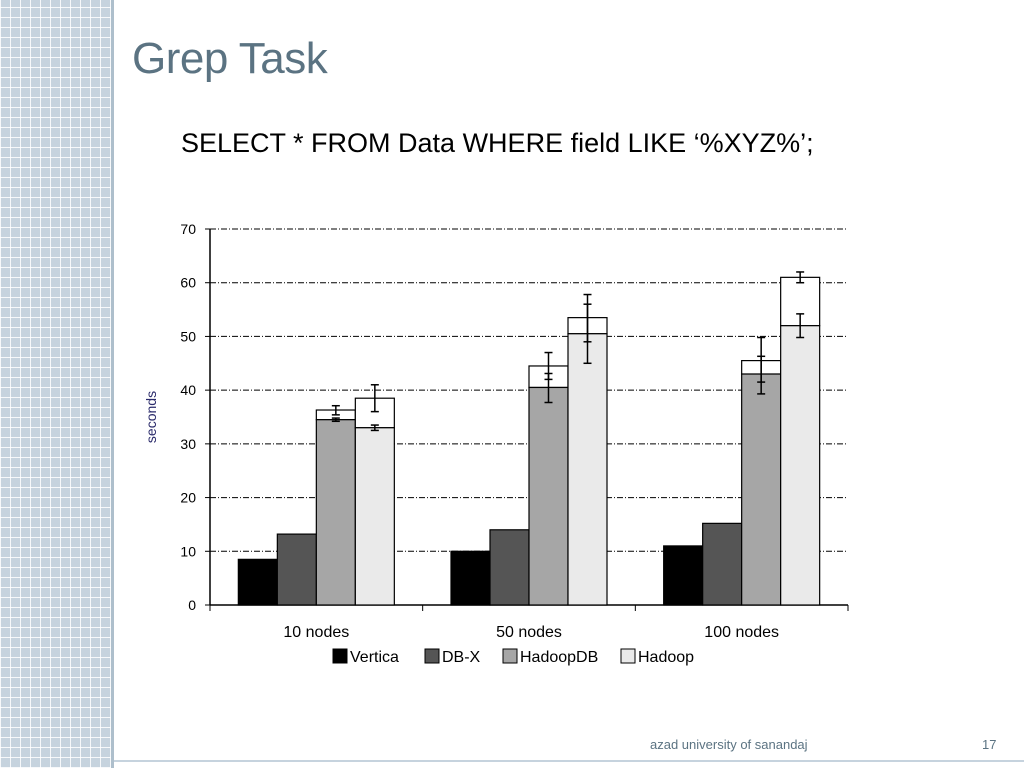  What do you see at coordinates (989, 744) in the screenshot?
I see `page-number: 17` at bounding box center [989, 744].